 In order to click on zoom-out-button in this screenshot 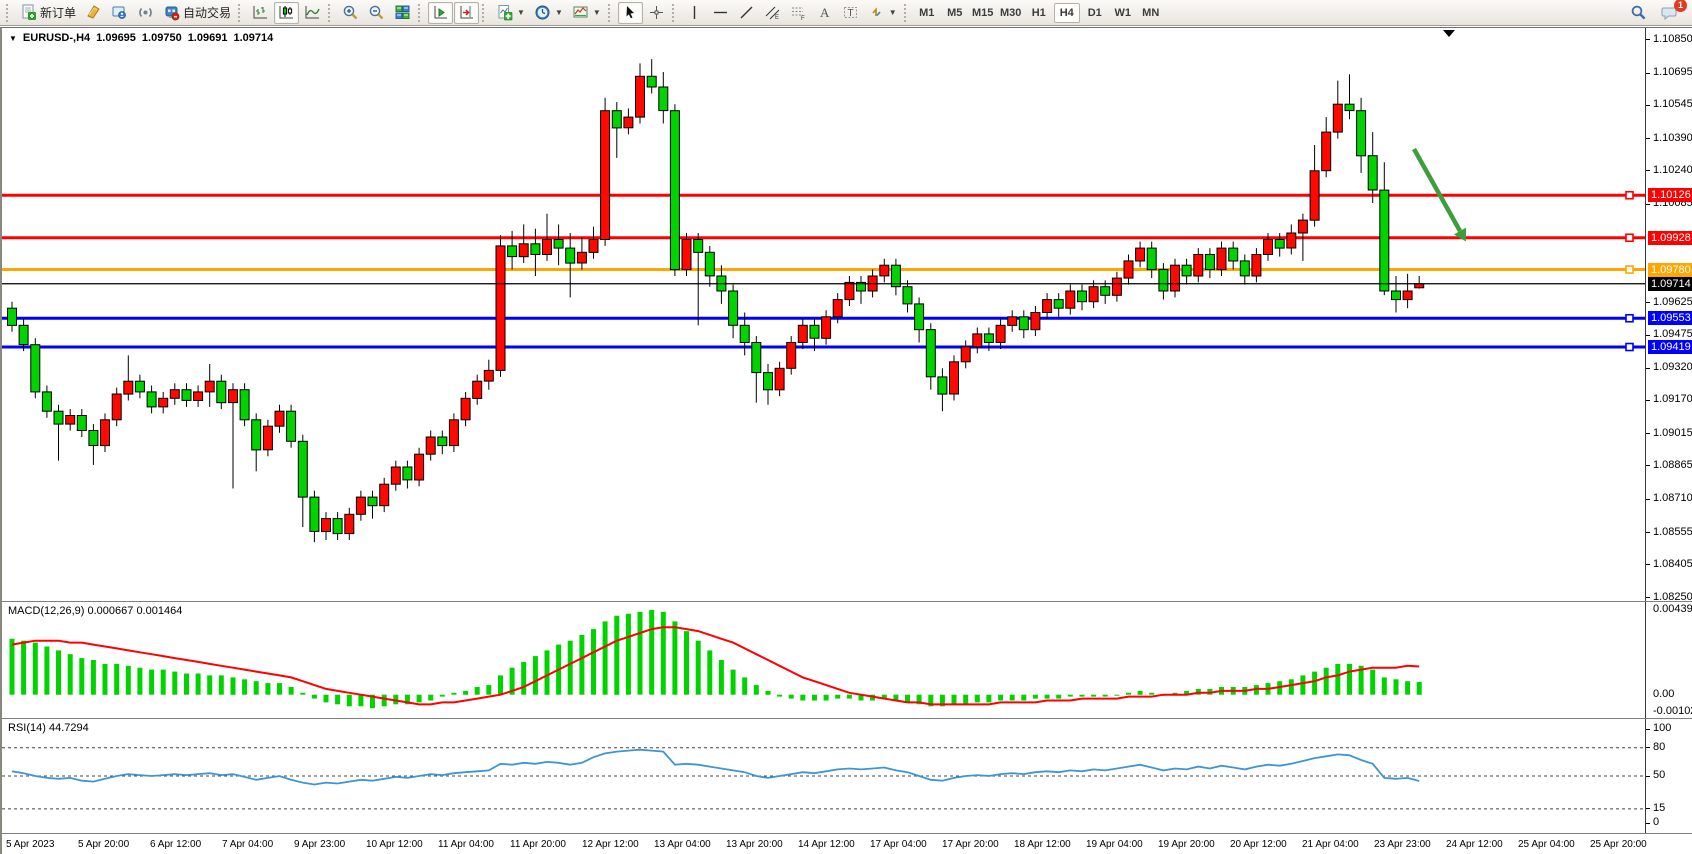, I will do `click(376, 13)`.